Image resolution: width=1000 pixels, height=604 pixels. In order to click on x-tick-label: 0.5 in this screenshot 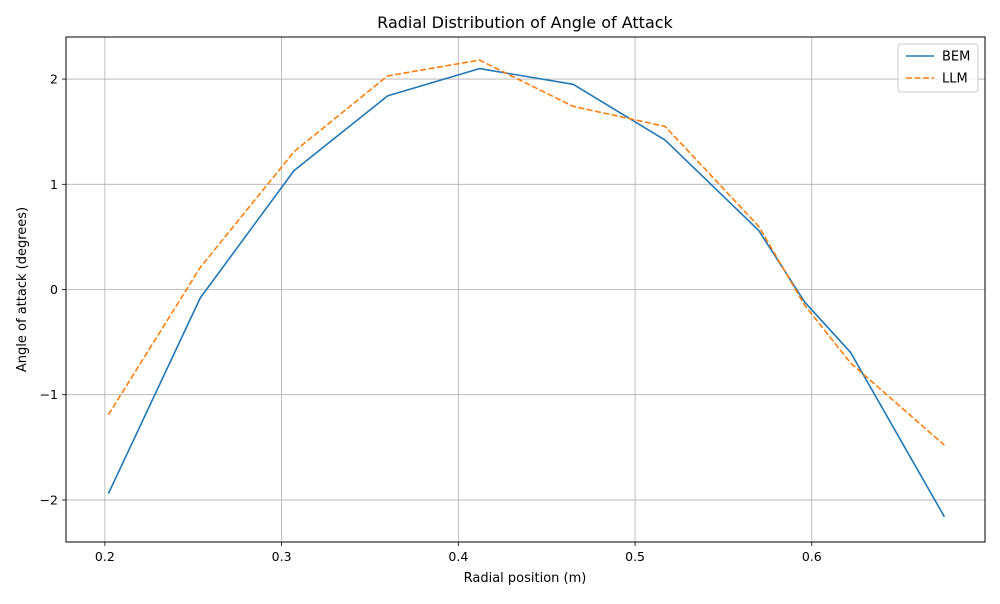, I will do `click(635, 556)`.